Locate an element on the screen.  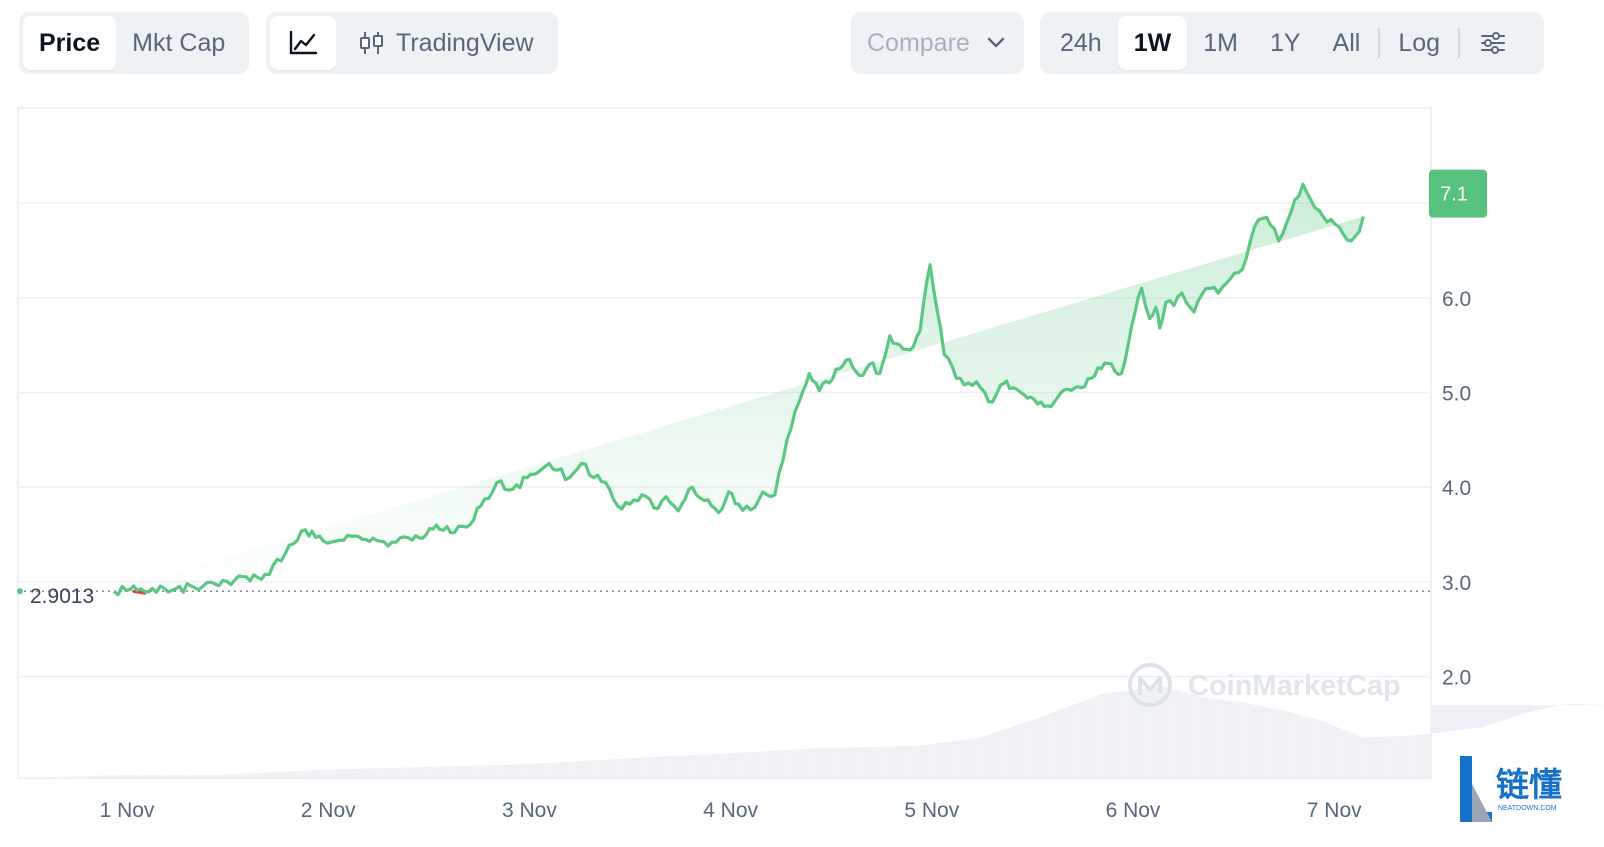
logo-l-shape is located at coordinates (1476, 789).